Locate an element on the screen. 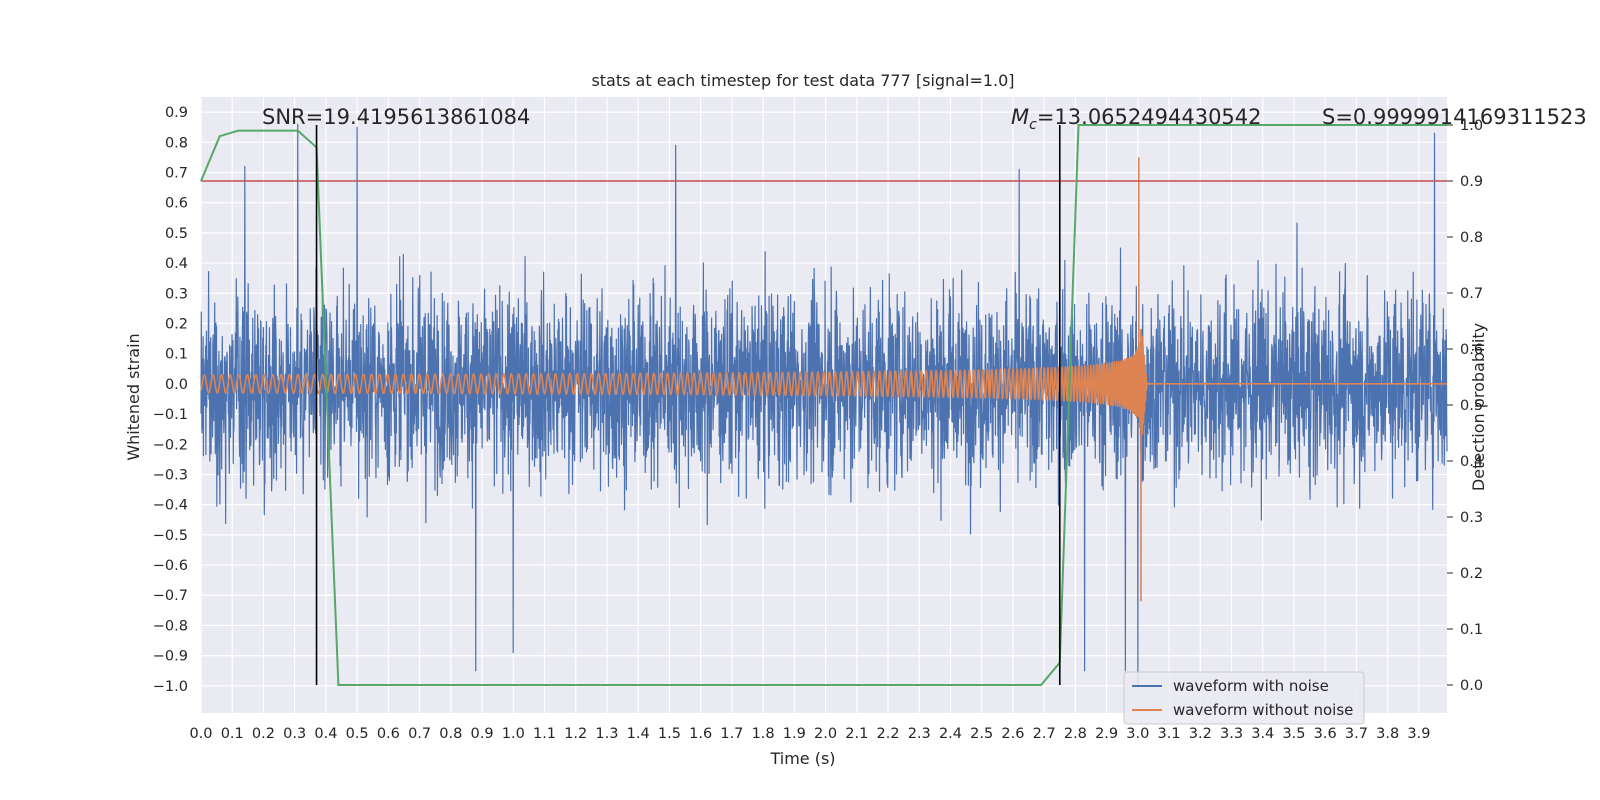  x-tick-label: 3.2 is located at coordinates (1200, 734).